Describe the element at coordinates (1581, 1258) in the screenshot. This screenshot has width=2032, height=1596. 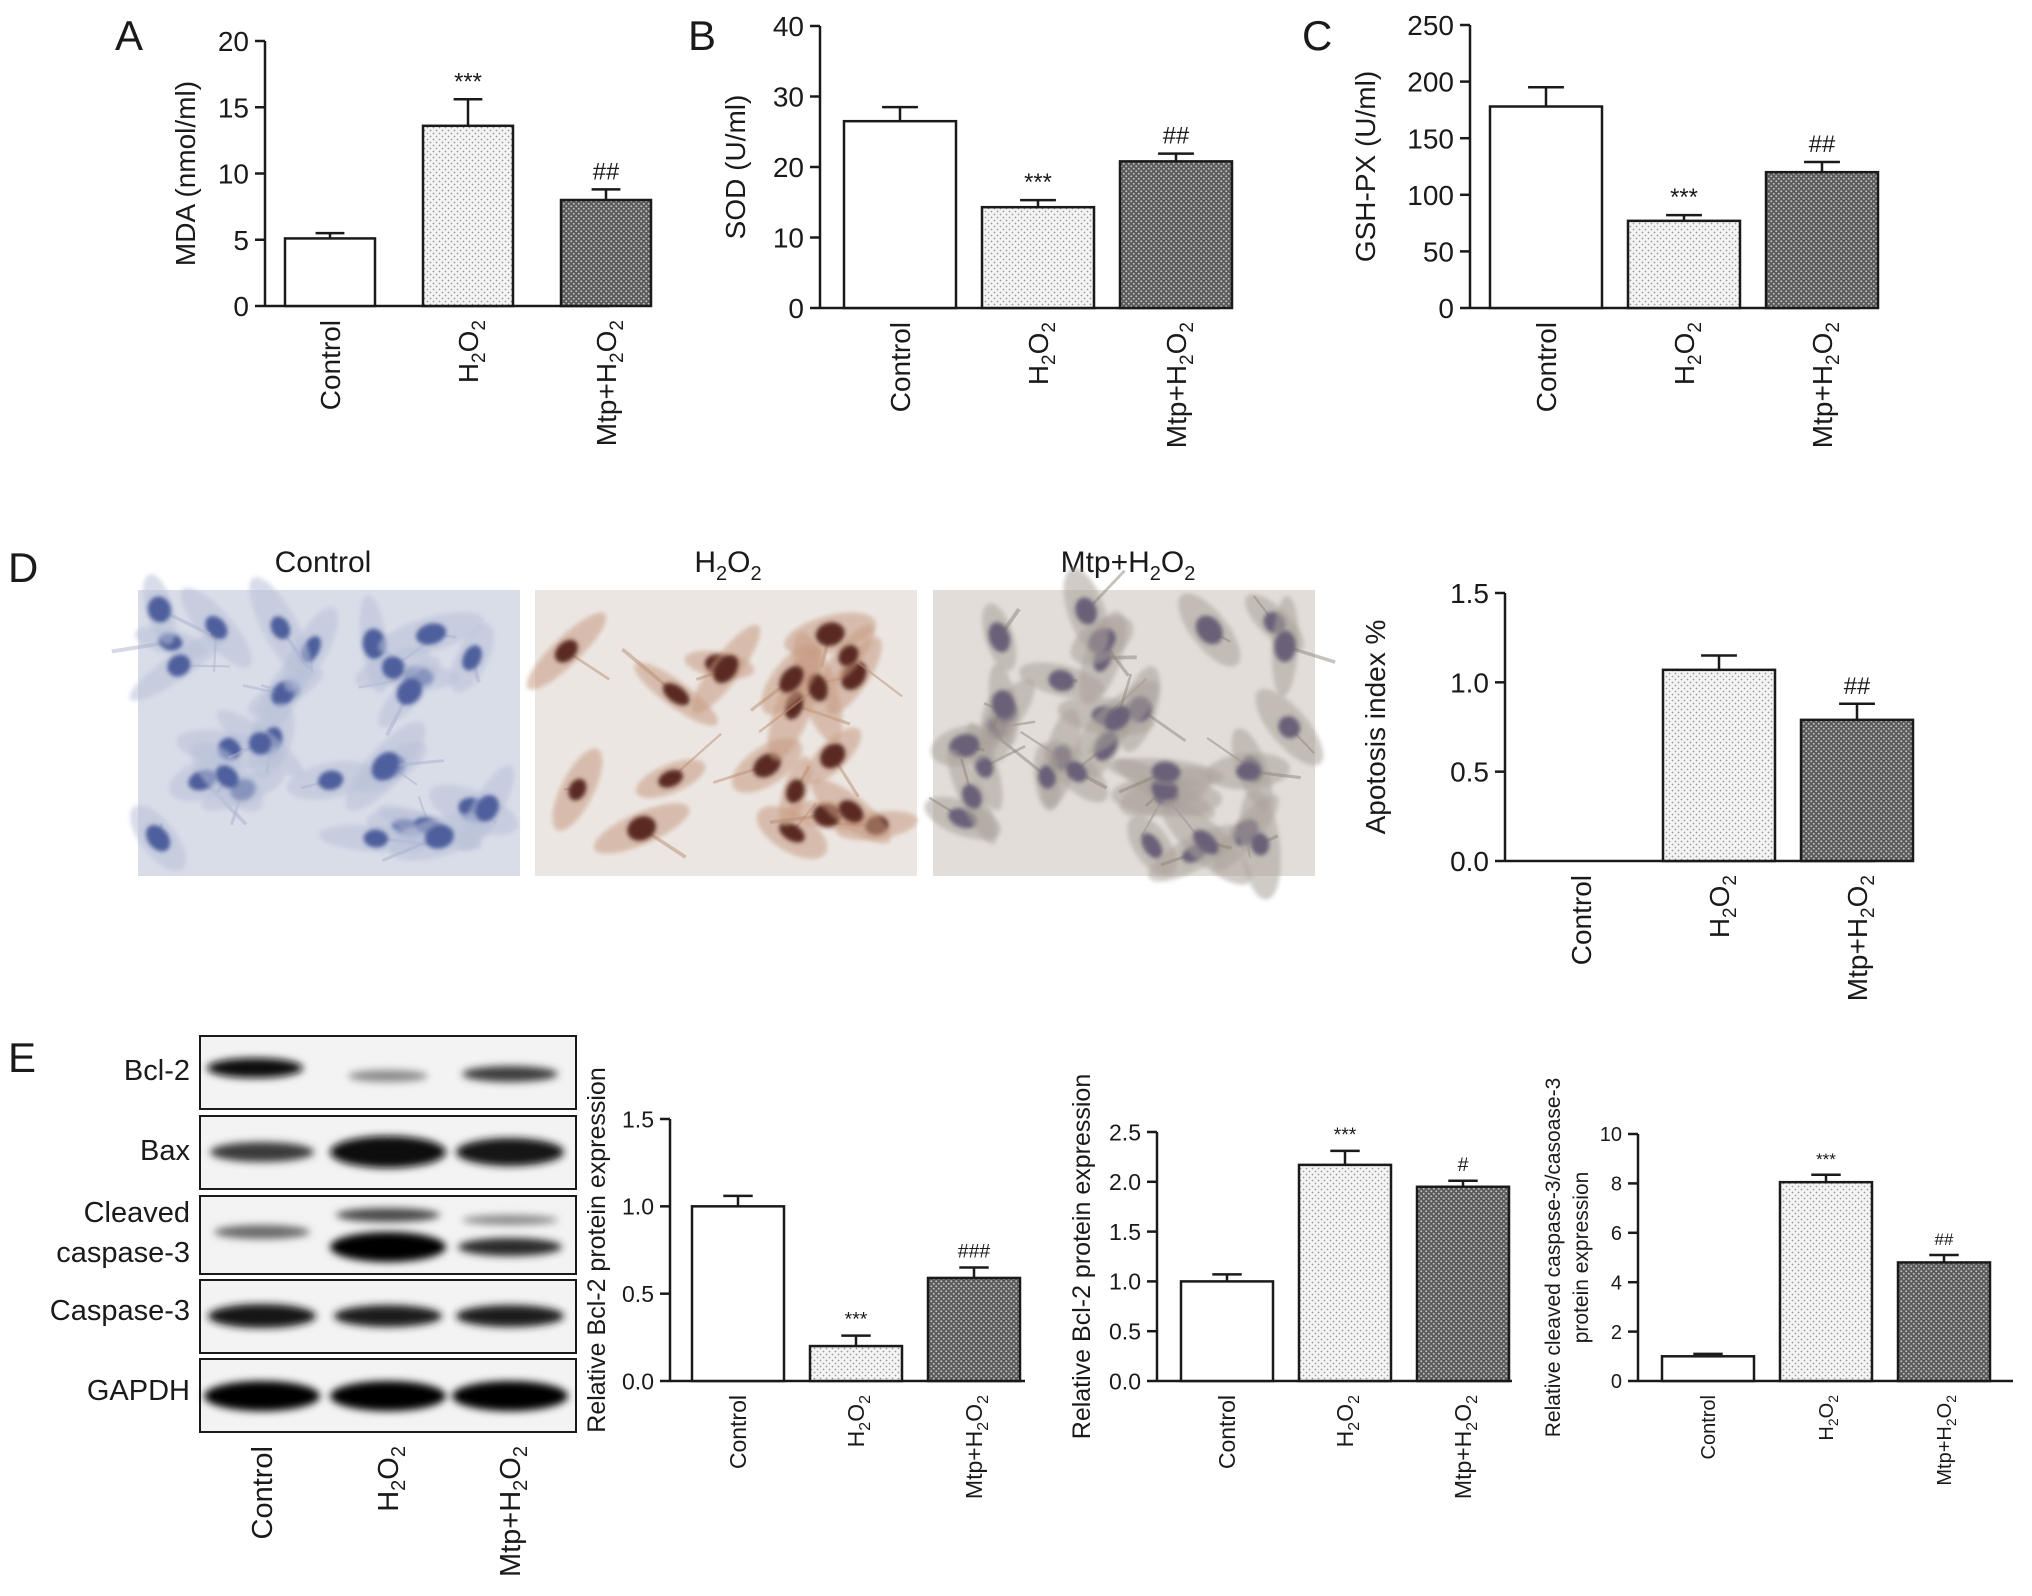
I see `y-axis-label-line2: protein expression` at that location.